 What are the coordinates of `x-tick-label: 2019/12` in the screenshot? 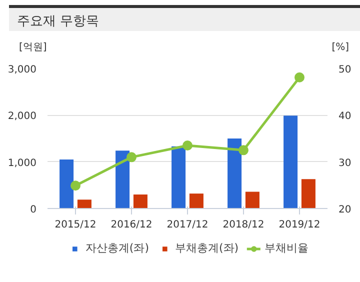 It's located at (299, 225).